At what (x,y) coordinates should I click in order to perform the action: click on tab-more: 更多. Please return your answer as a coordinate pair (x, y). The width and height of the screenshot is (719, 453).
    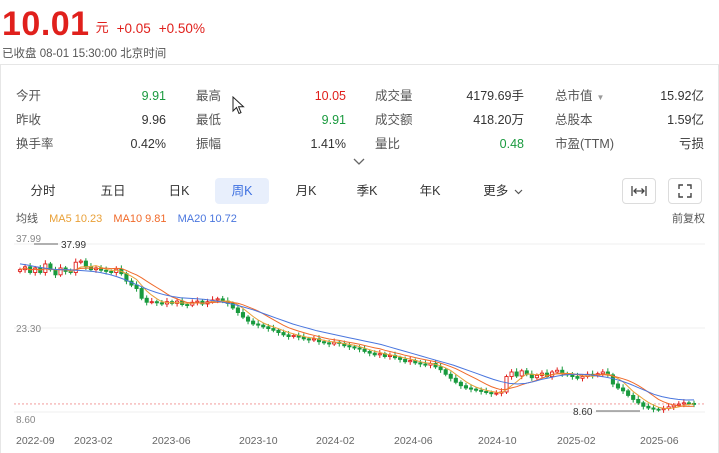
    Looking at the image, I should click on (503, 191).